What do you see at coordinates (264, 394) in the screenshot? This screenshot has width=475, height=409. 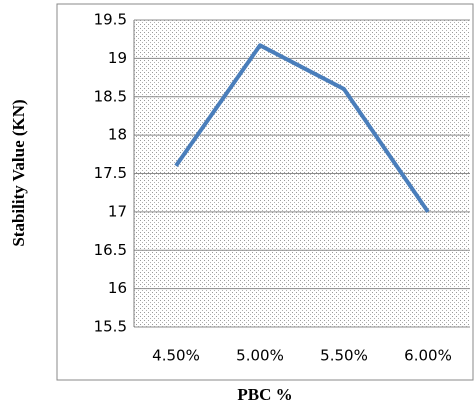 I see `x-axis-title: PBC %` at bounding box center [264, 394].